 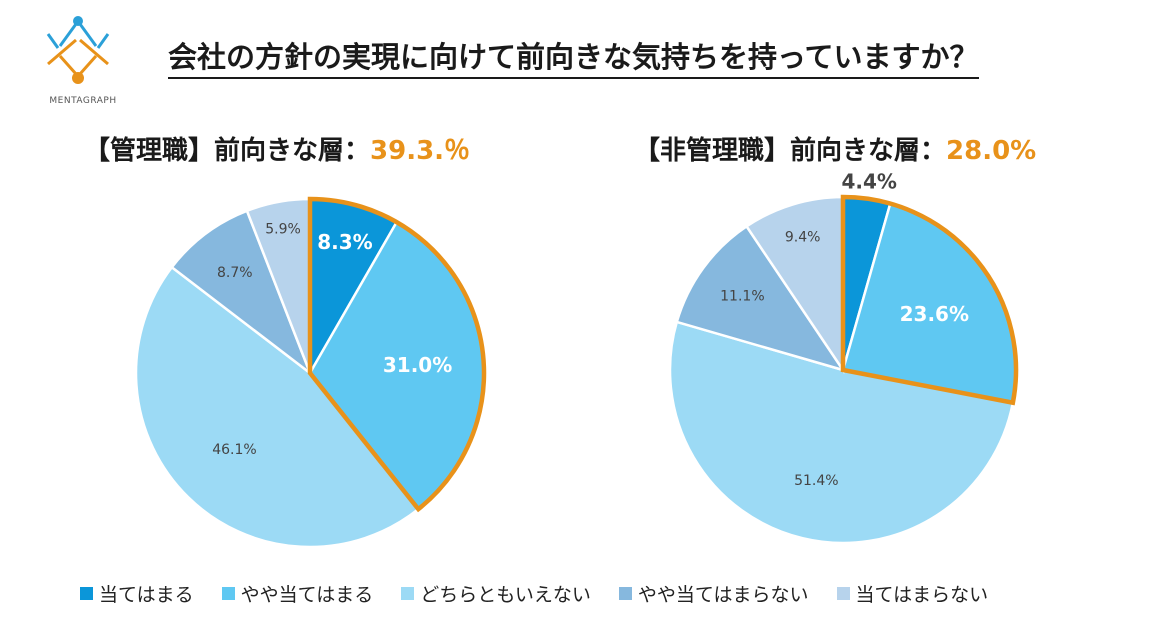 I want to click on slice-label: 9.4%, so click(x=803, y=238).